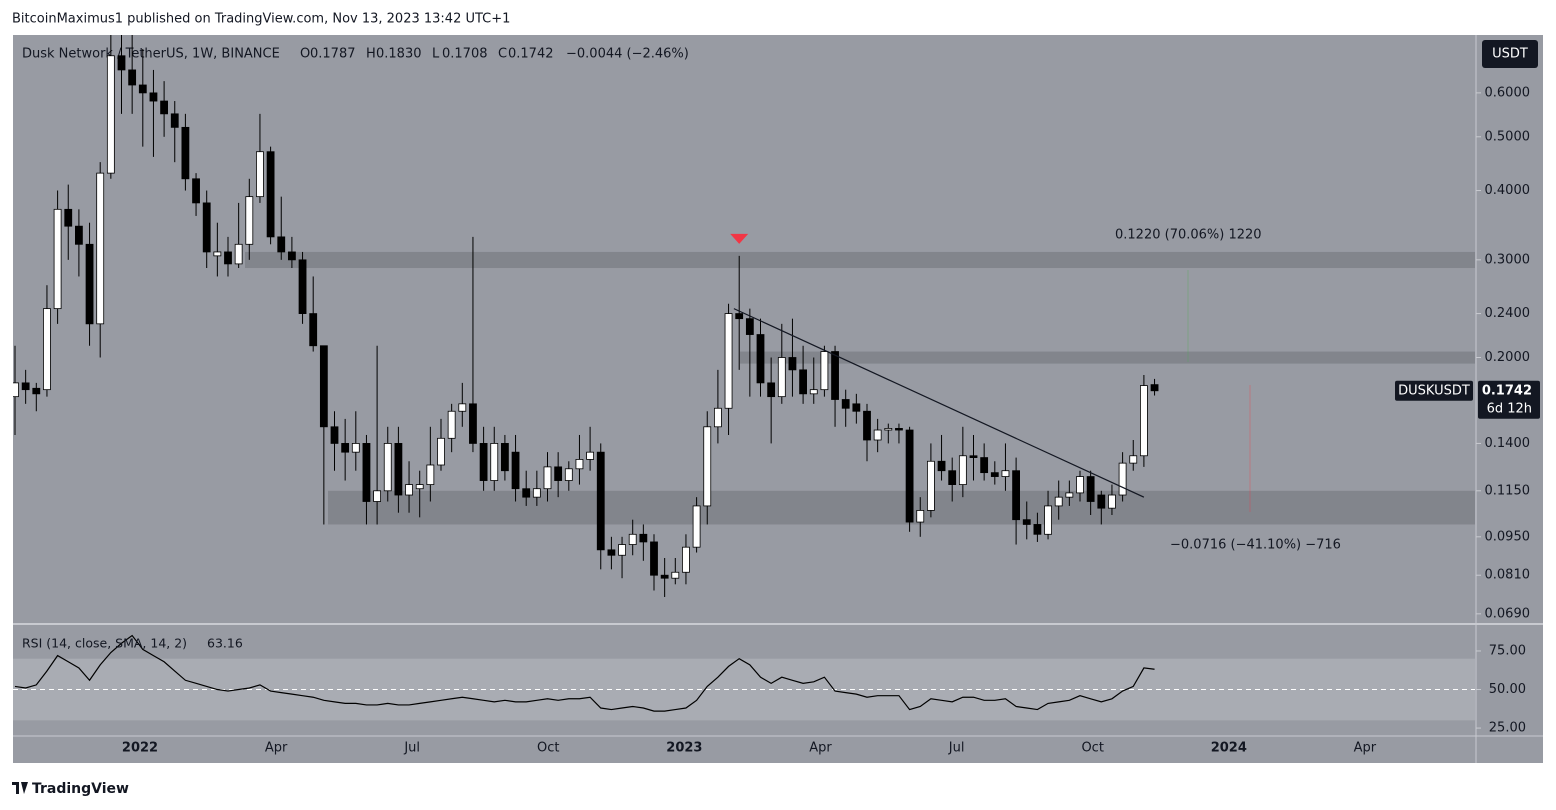 The image size is (1556, 810). What do you see at coordinates (1508, 357) in the screenshot?
I see `y-tick-label: 0.2000` at bounding box center [1508, 357].